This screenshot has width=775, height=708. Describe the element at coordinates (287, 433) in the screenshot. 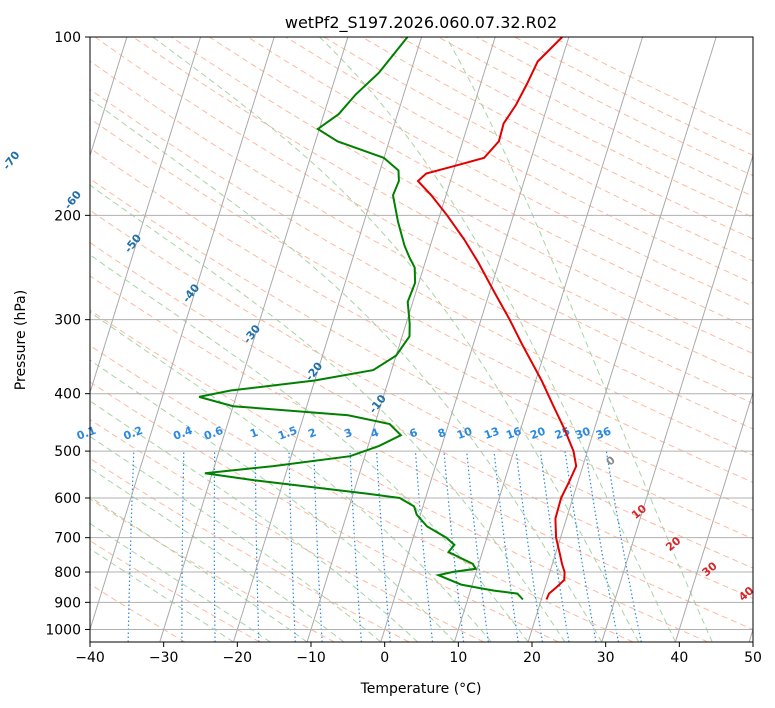

I see `mixing-ratio-label: 1.5` at that location.